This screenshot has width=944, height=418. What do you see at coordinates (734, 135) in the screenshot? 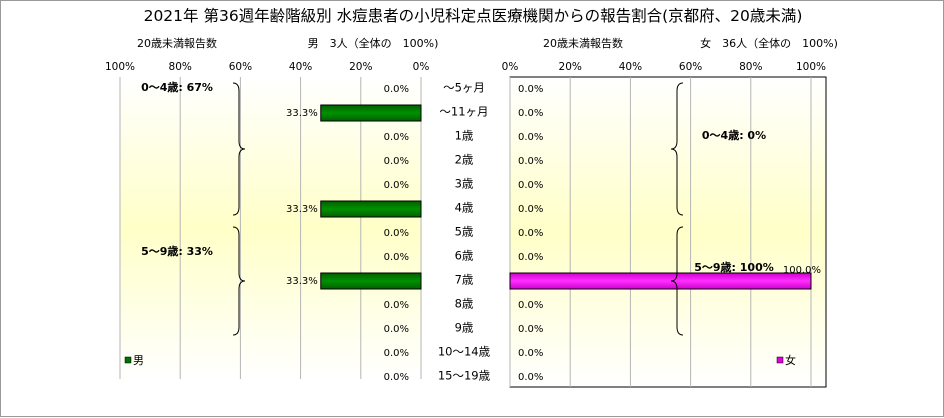
I see `group-label: 0～4歳: 0%` at bounding box center [734, 135].